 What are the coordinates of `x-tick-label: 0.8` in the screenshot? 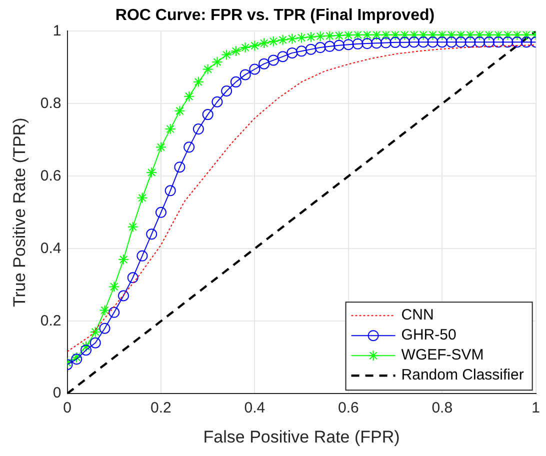 It's located at (442, 408).